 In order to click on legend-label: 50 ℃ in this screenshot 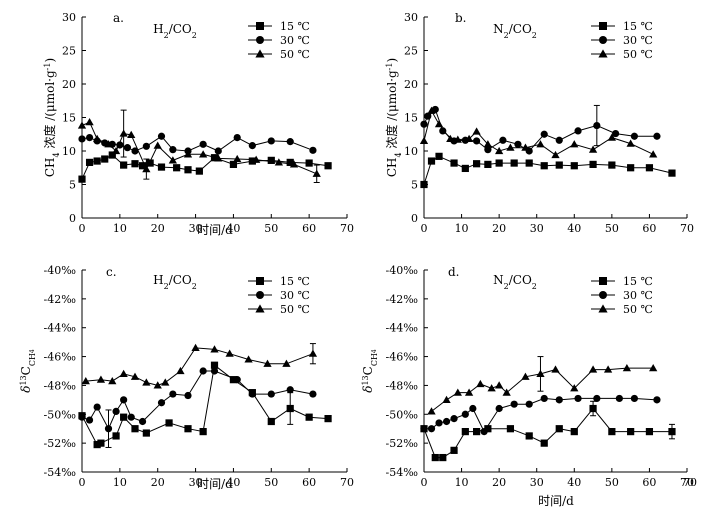, I will do `click(295, 309)`.